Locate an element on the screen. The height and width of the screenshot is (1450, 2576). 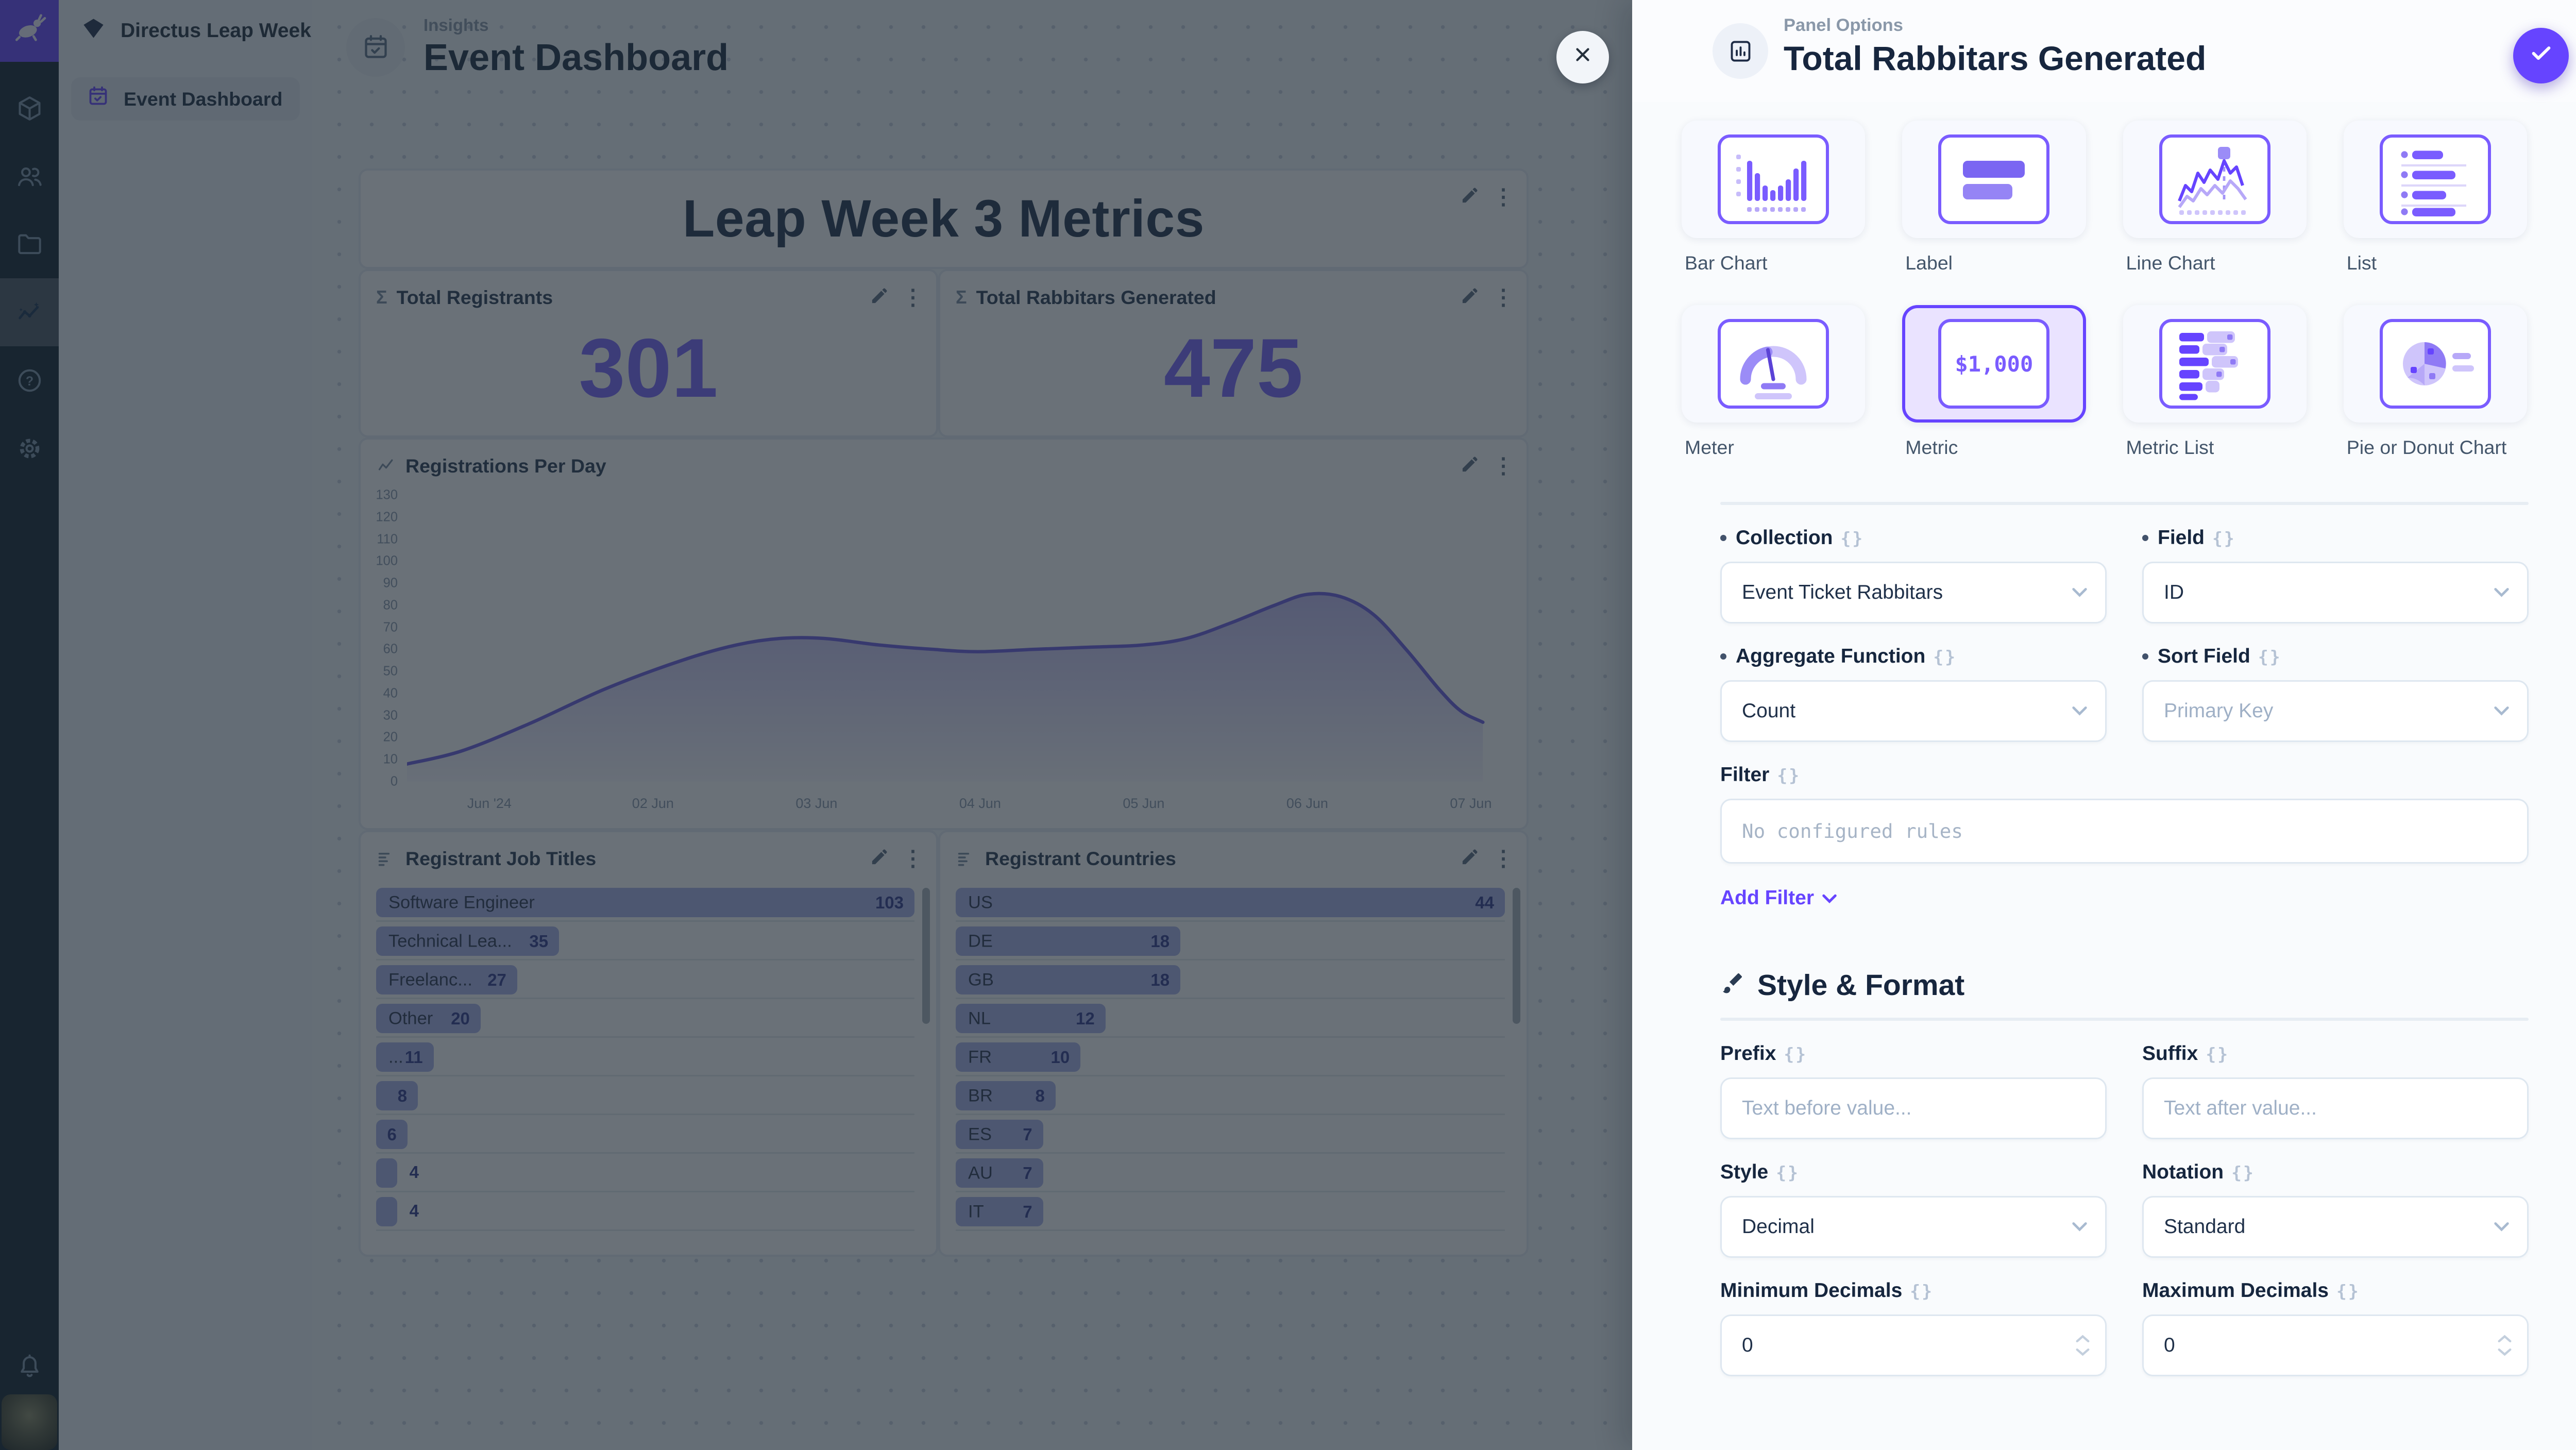
min-decimals-input-wrap is located at coordinates (1913, 1345).